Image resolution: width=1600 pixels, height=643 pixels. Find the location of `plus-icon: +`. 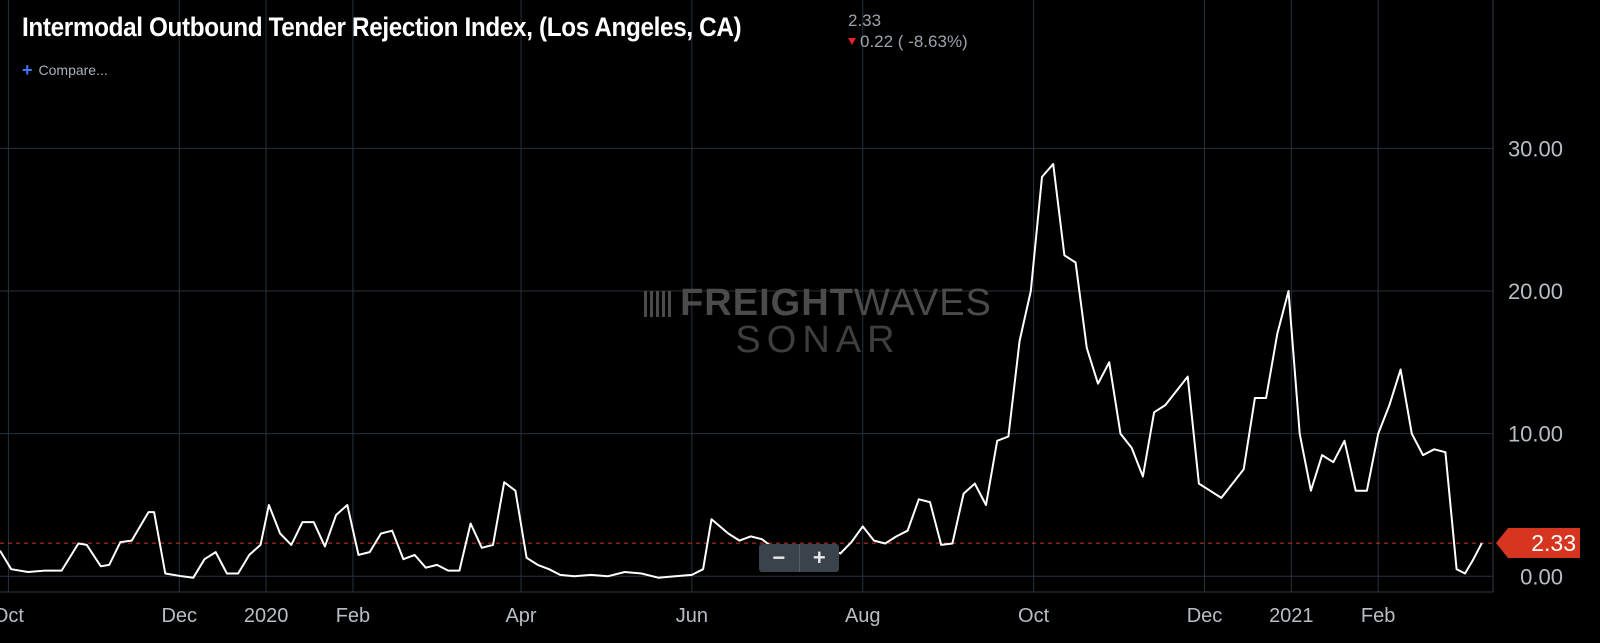

plus-icon: + is located at coordinates (27, 70).